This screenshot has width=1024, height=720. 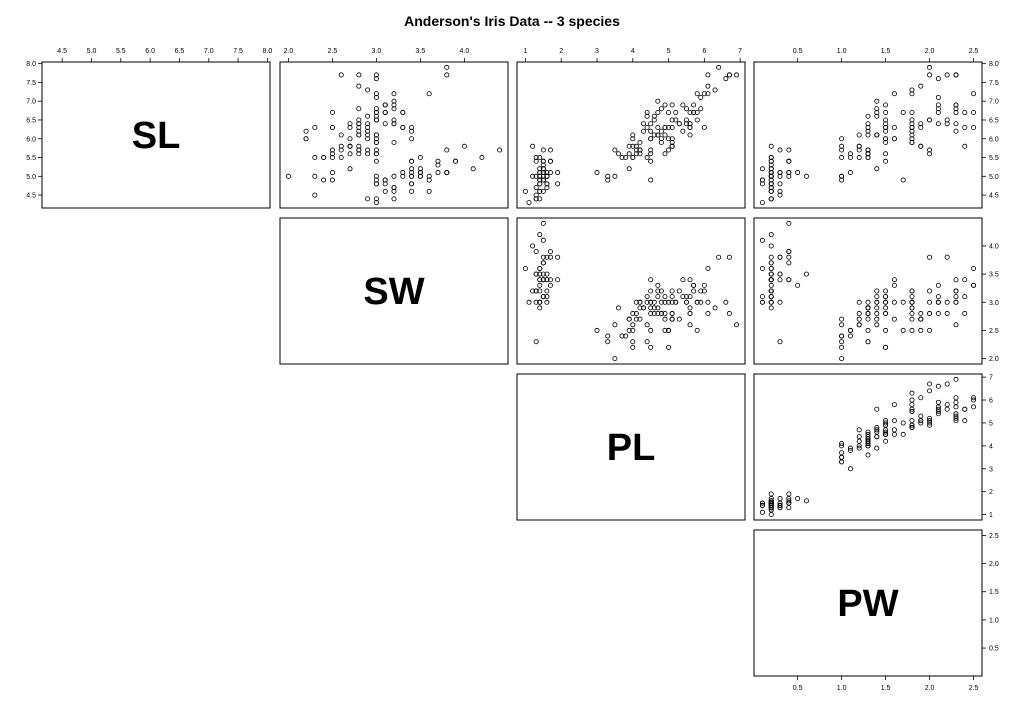 What do you see at coordinates (990, 130) in the screenshot?
I see `y-axis-right-SL: 4.5 5.0 5.5 6.0 6.5 7.0 7.5 8.0` at bounding box center [990, 130].